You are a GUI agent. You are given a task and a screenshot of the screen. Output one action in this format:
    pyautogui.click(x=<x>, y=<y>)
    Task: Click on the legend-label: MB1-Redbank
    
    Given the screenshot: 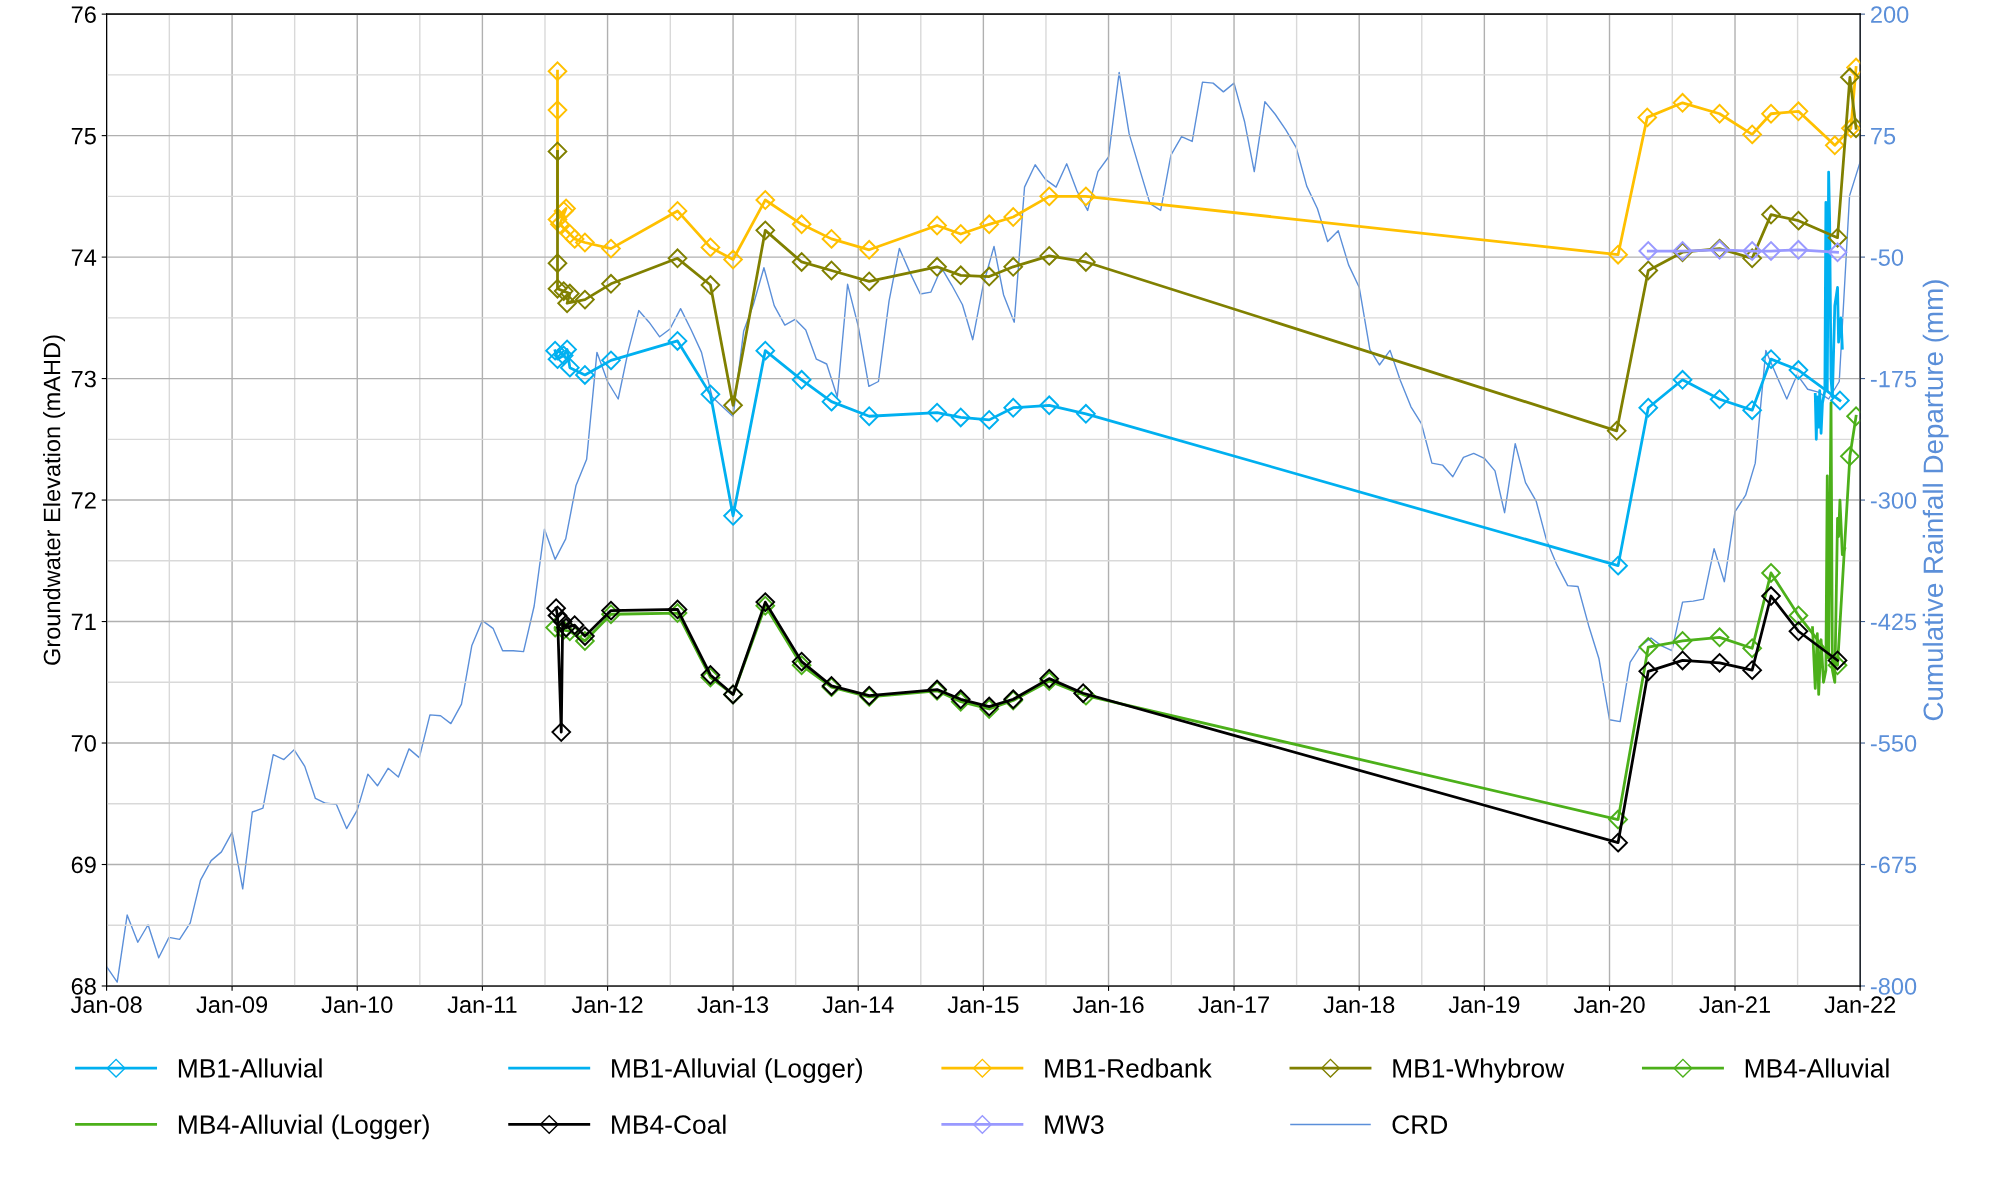 What is the action you would take?
    pyautogui.click(x=1128, y=1068)
    